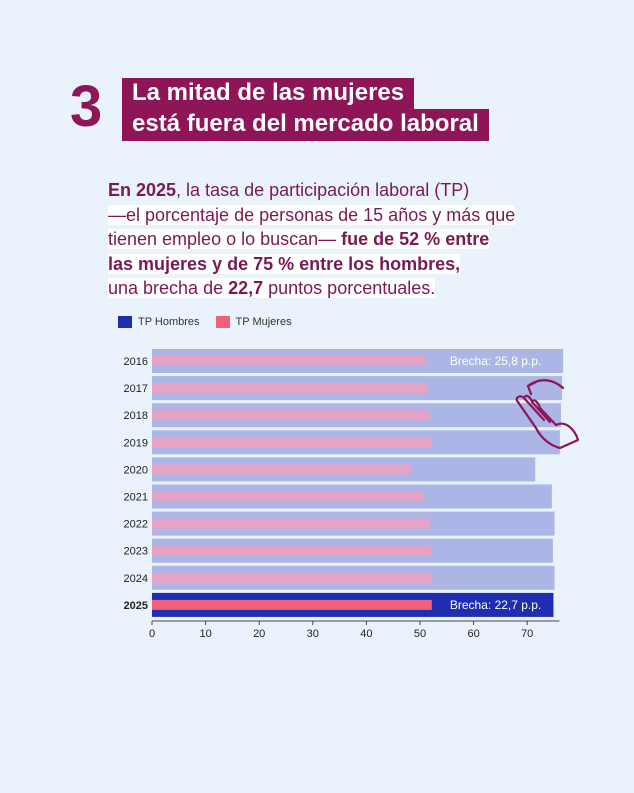 This screenshot has width=634, height=793. Describe the element at coordinates (292, 577) in the screenshot. I see `bar-women-2024` at that location.